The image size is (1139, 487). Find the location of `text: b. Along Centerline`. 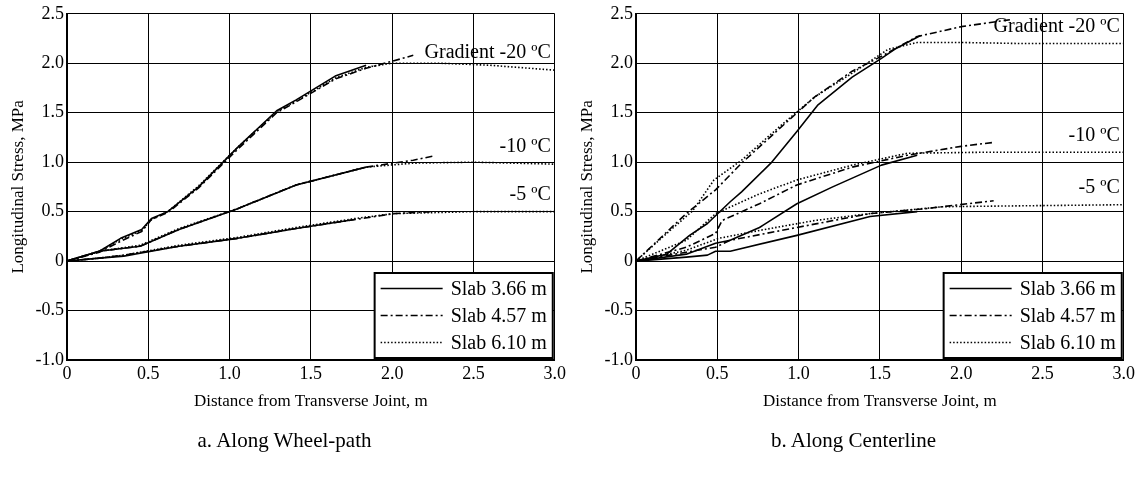

text: b. Along Centerline is located at coordinates (853, 440).